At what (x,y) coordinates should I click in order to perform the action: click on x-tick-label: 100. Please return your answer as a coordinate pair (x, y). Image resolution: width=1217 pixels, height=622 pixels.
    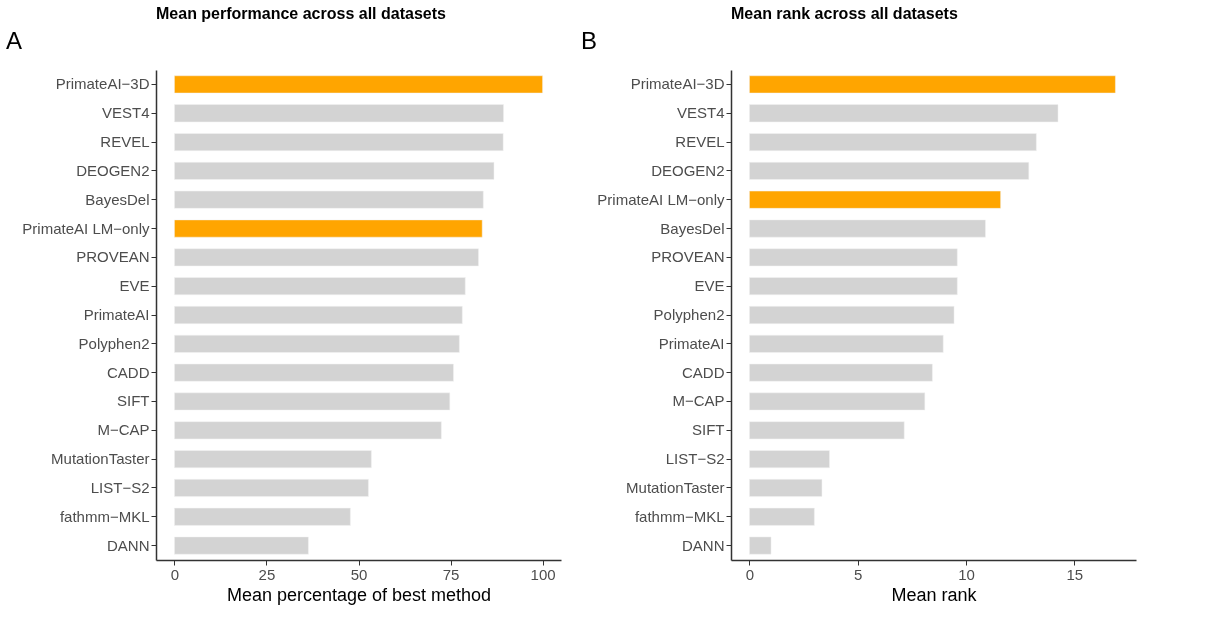
    Looking at the image, I should click on (543, 574).